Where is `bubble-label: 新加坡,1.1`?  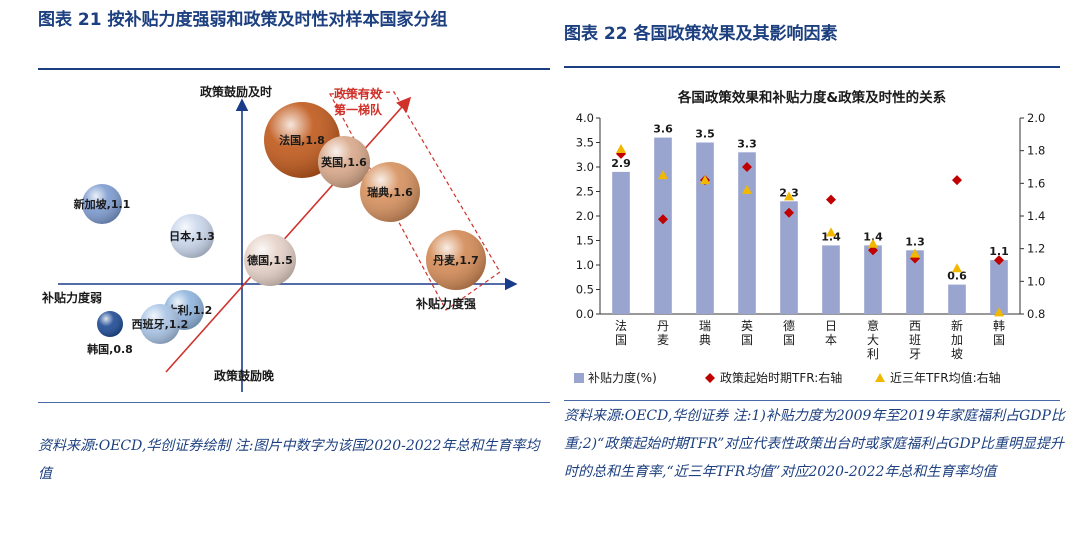 bubble-label: 新加坡,1.1 is located at coordinates (102, 204).